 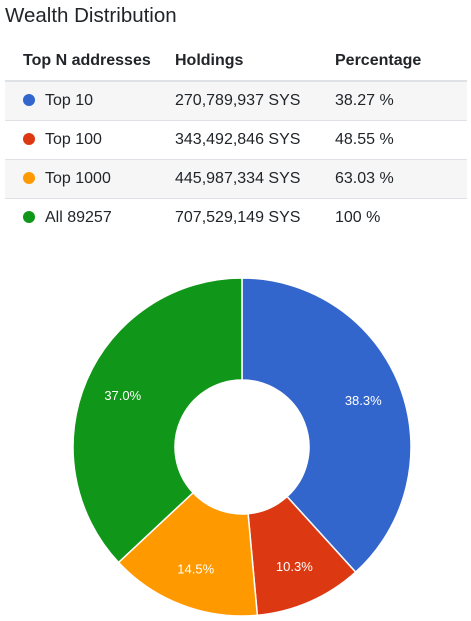 I want to click on slice-label: 38.3%, so click(x=363, y=400).